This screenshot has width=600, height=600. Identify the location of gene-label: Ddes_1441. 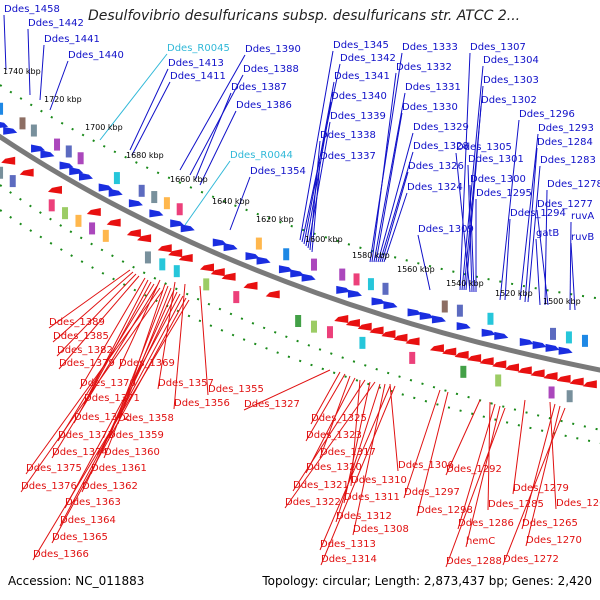
(72, 39).